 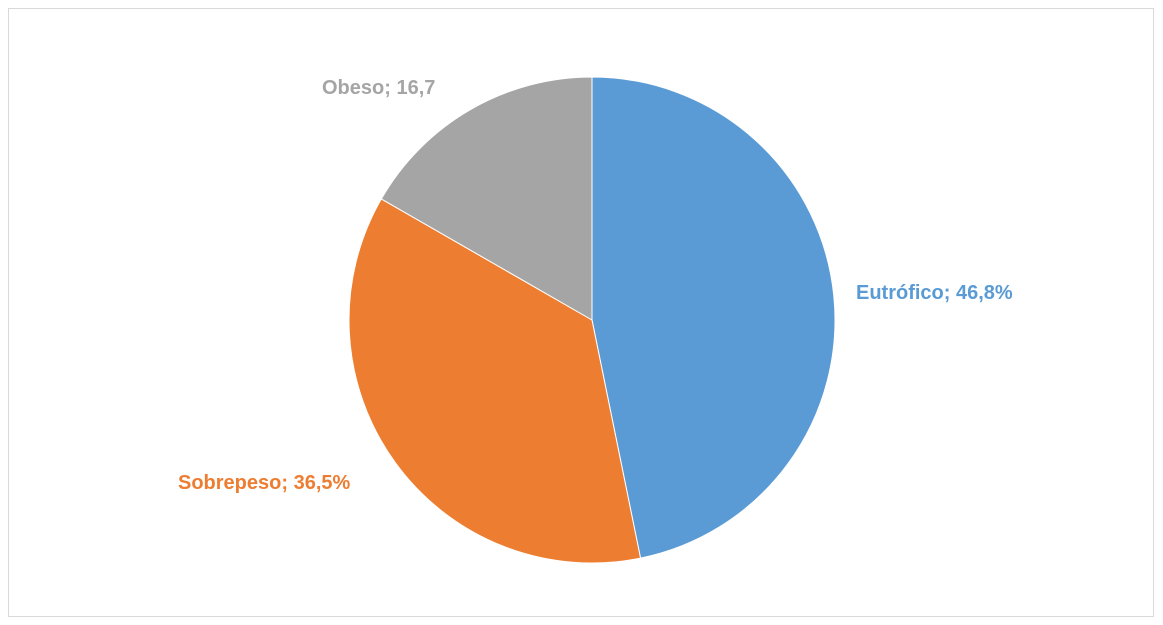 What do you see at coordinates (495, 381) in the screenshot?
I see `pie-slice-sobrepeso` at bounding box center [495, 381].